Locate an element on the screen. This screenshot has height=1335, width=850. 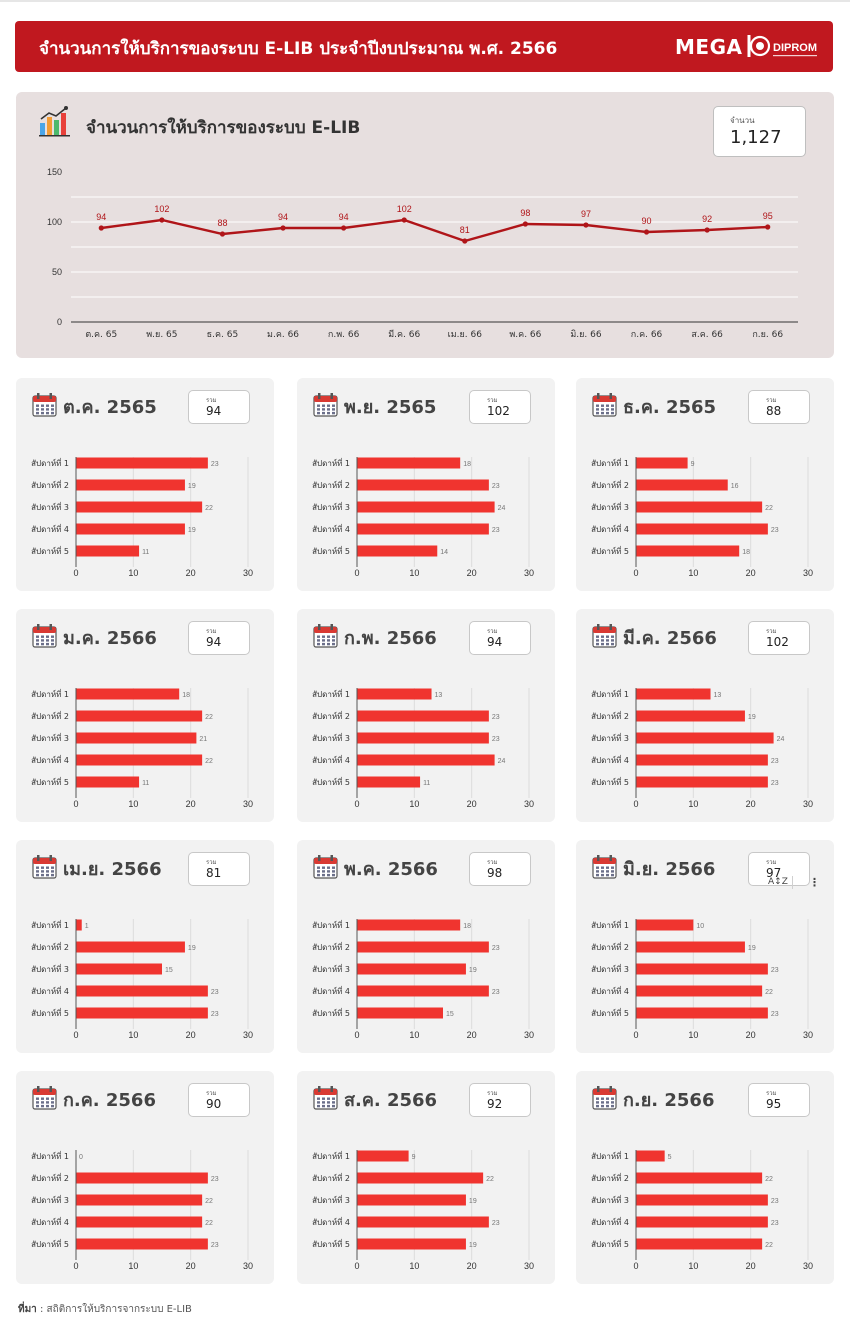
total-scorecard: จำนวน 1,127 is located at coordinates (759, 131).